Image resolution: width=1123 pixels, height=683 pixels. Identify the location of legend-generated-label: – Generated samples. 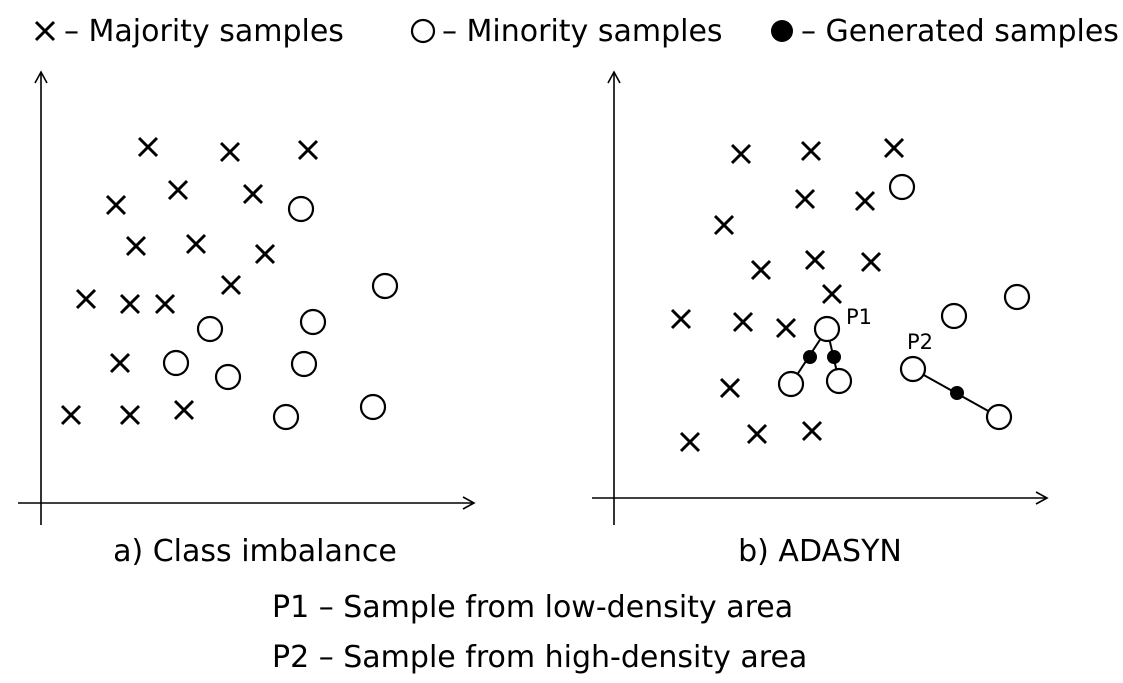
(960, 31).